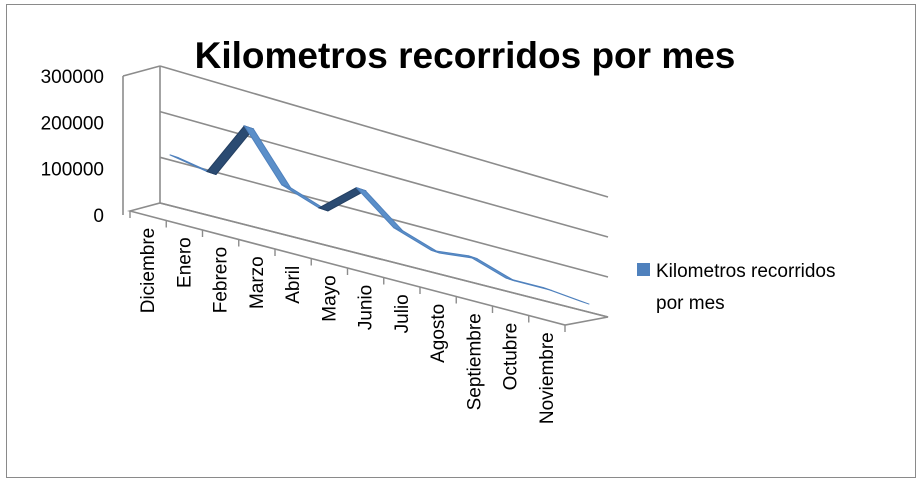 This screenshot has width=924, height=487. What do you see at coordinates (148, 271) in the screenshot?
I see `x-tick-label: Diciembre` at bounding box center [148, 271].